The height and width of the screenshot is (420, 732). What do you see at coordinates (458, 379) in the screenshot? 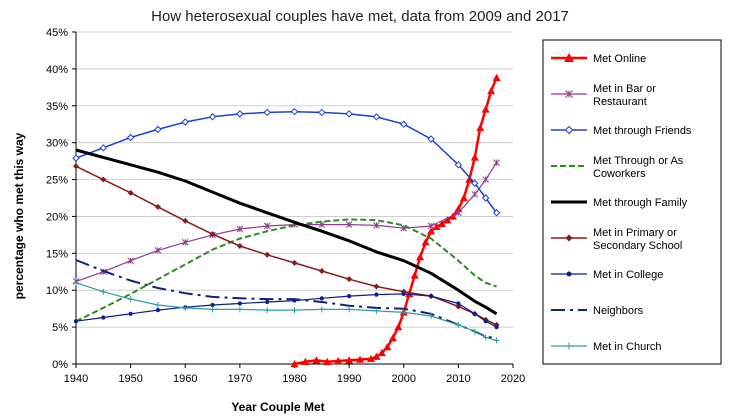
I see `x-tick-label: 2010` at bounding box center [458, 379].